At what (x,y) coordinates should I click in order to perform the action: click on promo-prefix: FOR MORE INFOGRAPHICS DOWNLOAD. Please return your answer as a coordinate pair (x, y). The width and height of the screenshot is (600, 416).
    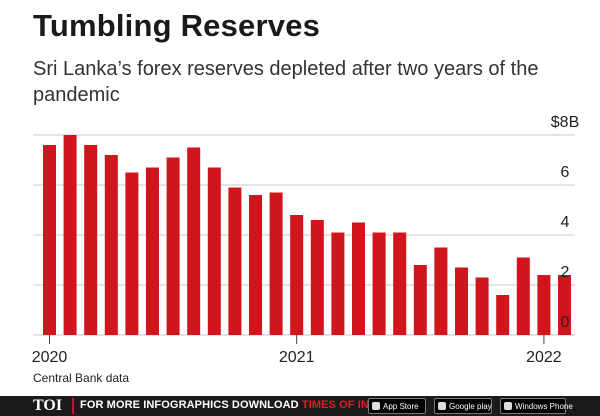
    Looking at the image, I should click on (191, 405).